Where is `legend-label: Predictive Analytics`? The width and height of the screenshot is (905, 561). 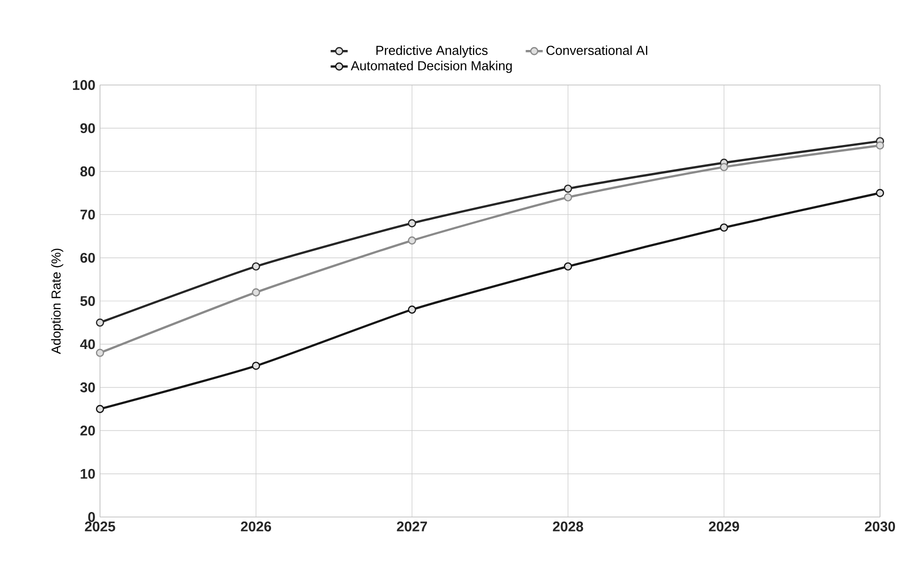
legend-label: Predictive Analytics is located at coordinates (432, 51).